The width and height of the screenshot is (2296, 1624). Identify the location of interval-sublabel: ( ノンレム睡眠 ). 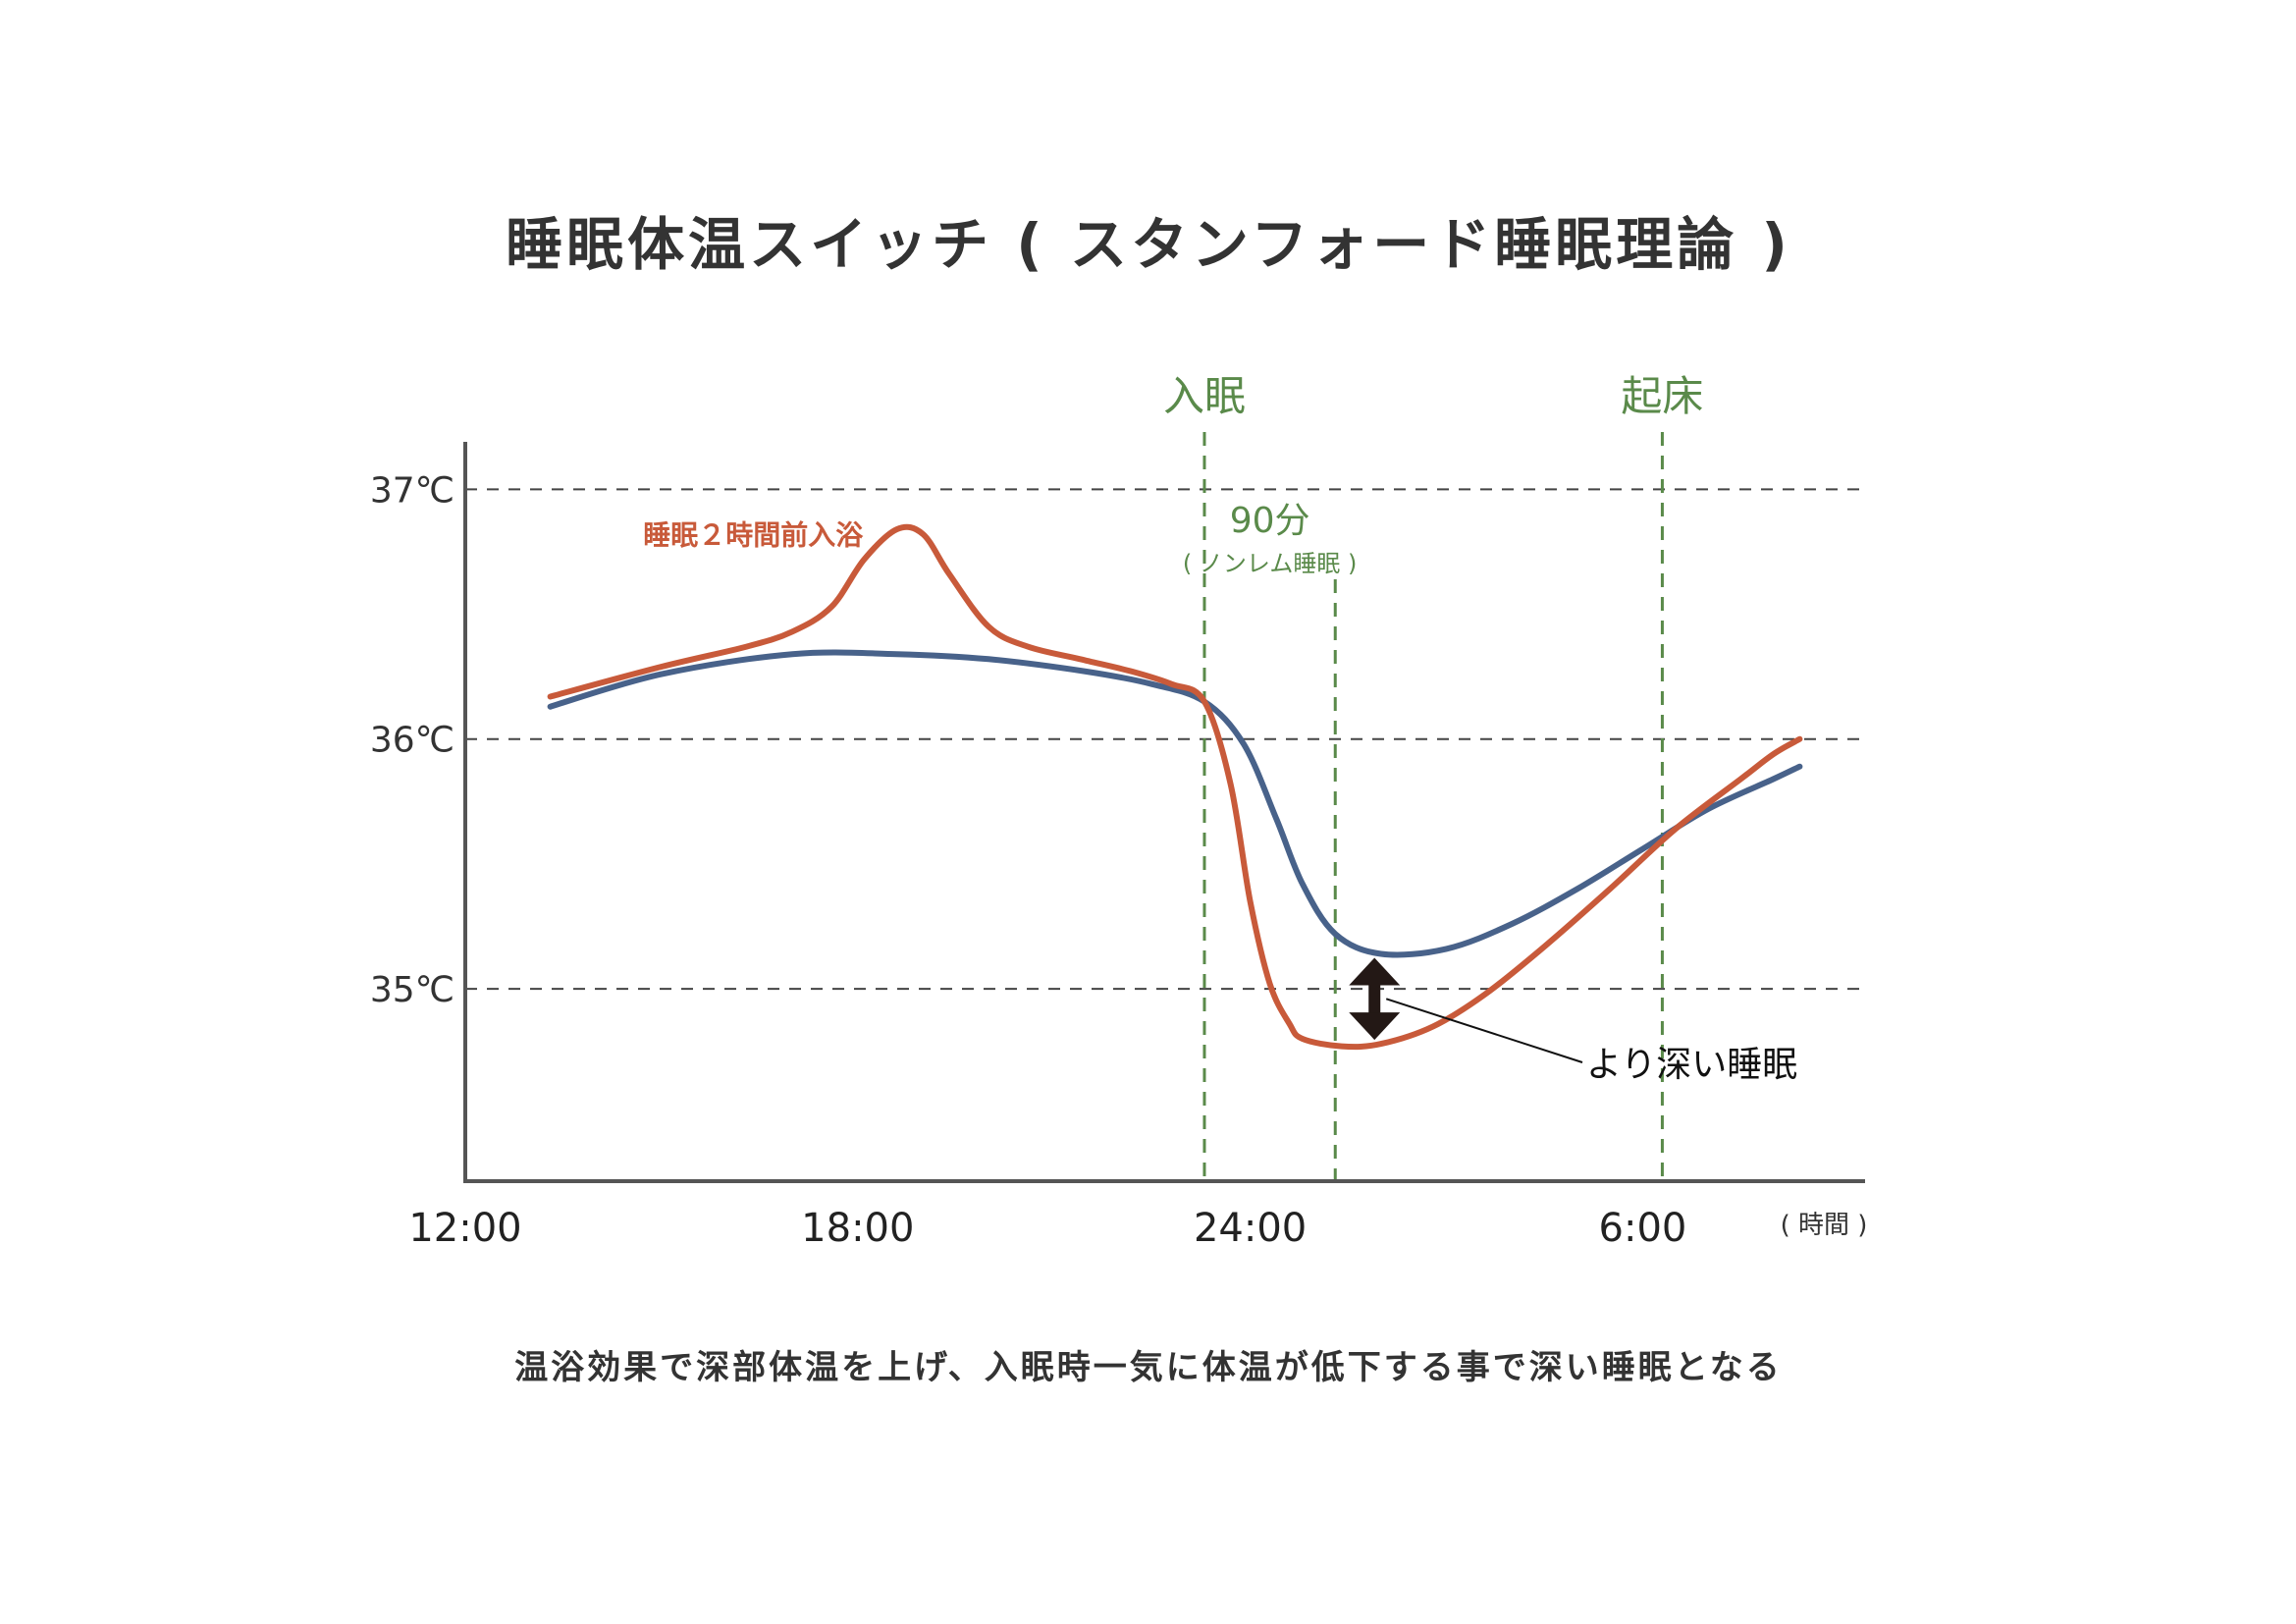
(1270, 563).